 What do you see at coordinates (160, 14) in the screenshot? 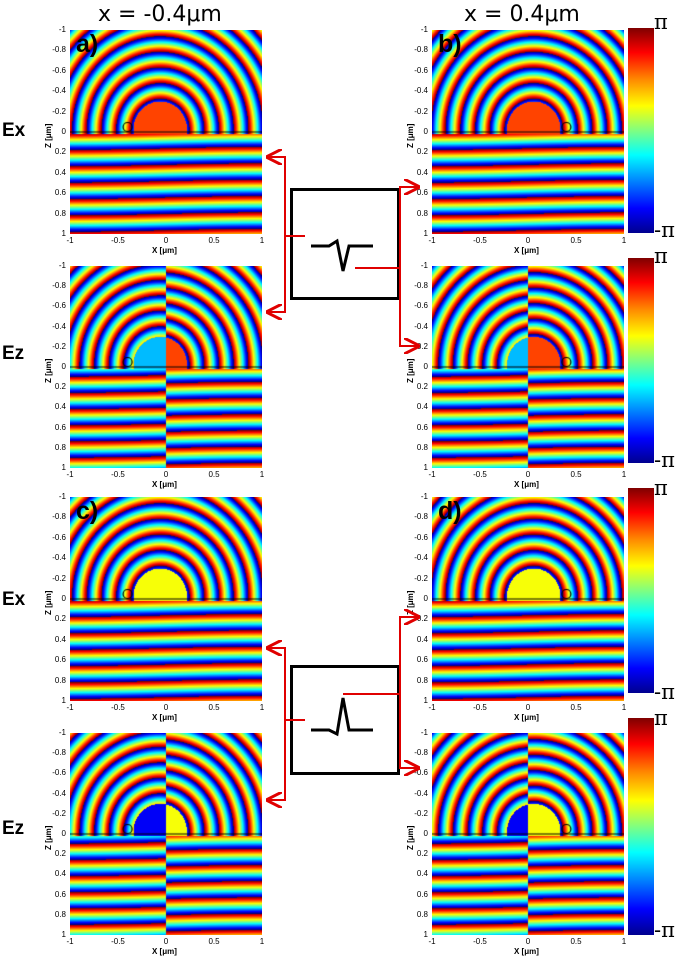
I see `column-title-left: x = -0.4μm` at bounding box center [160, 14].